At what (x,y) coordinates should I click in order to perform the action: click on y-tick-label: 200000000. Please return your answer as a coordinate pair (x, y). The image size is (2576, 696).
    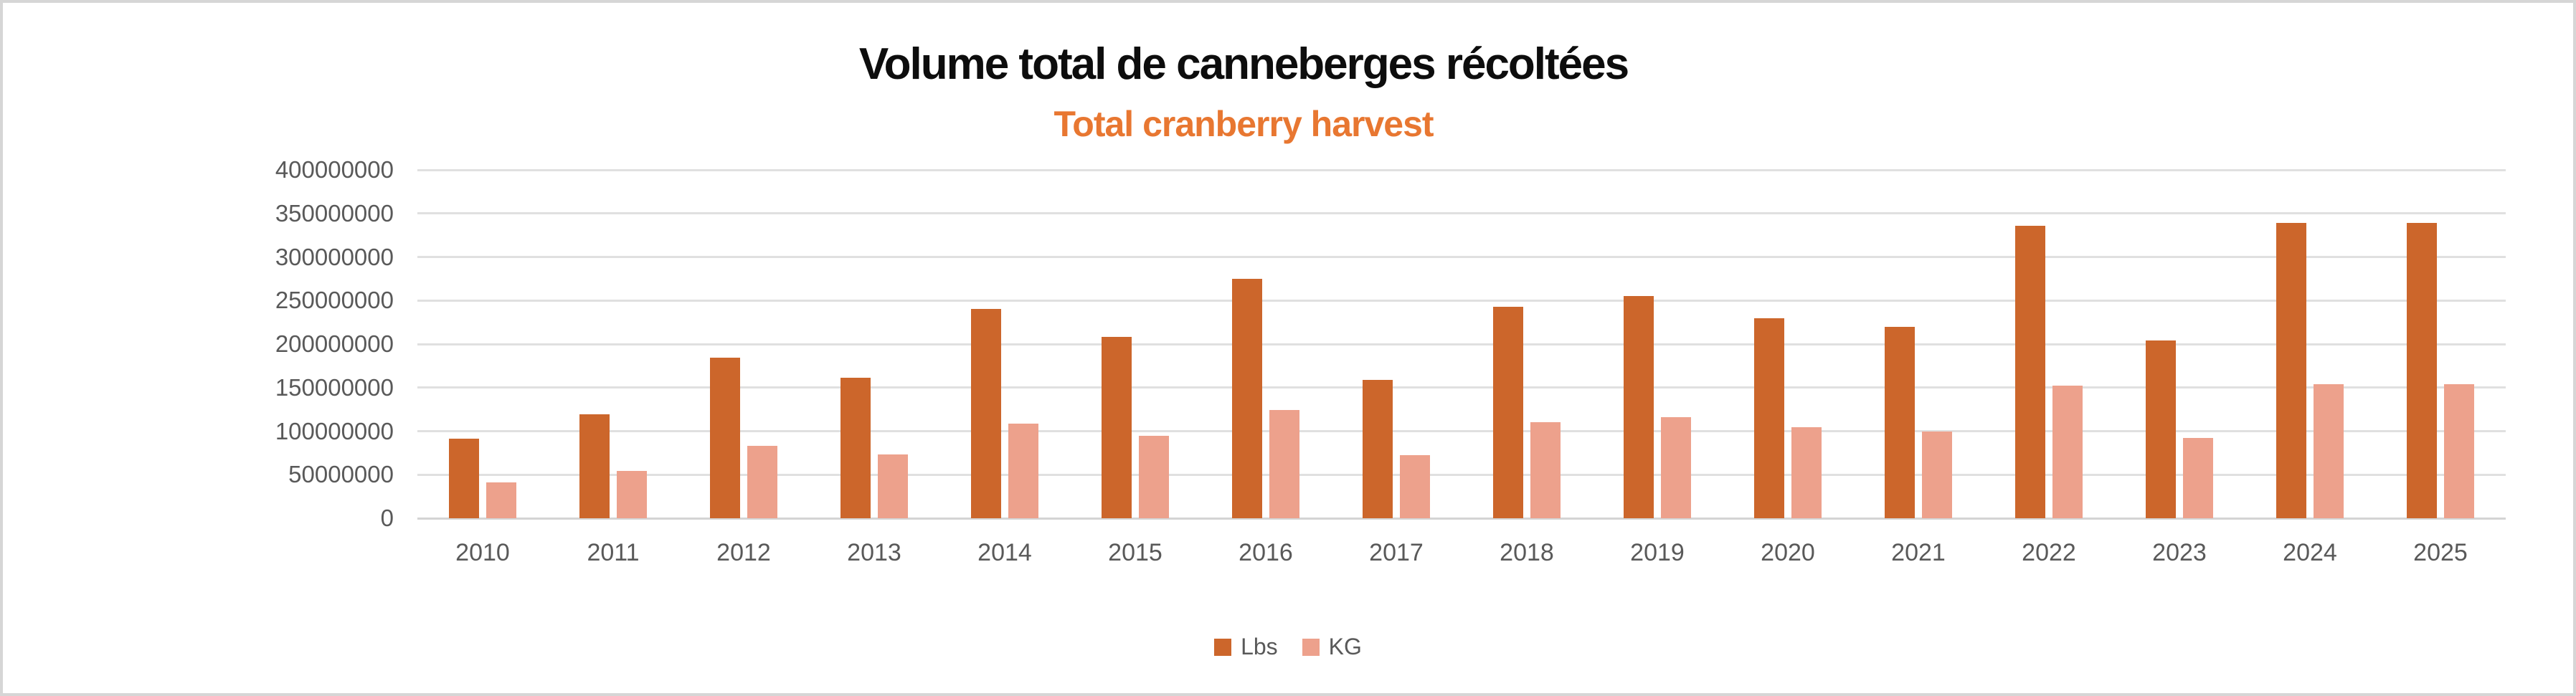
    Looking at the image, I should click on (334, 343).